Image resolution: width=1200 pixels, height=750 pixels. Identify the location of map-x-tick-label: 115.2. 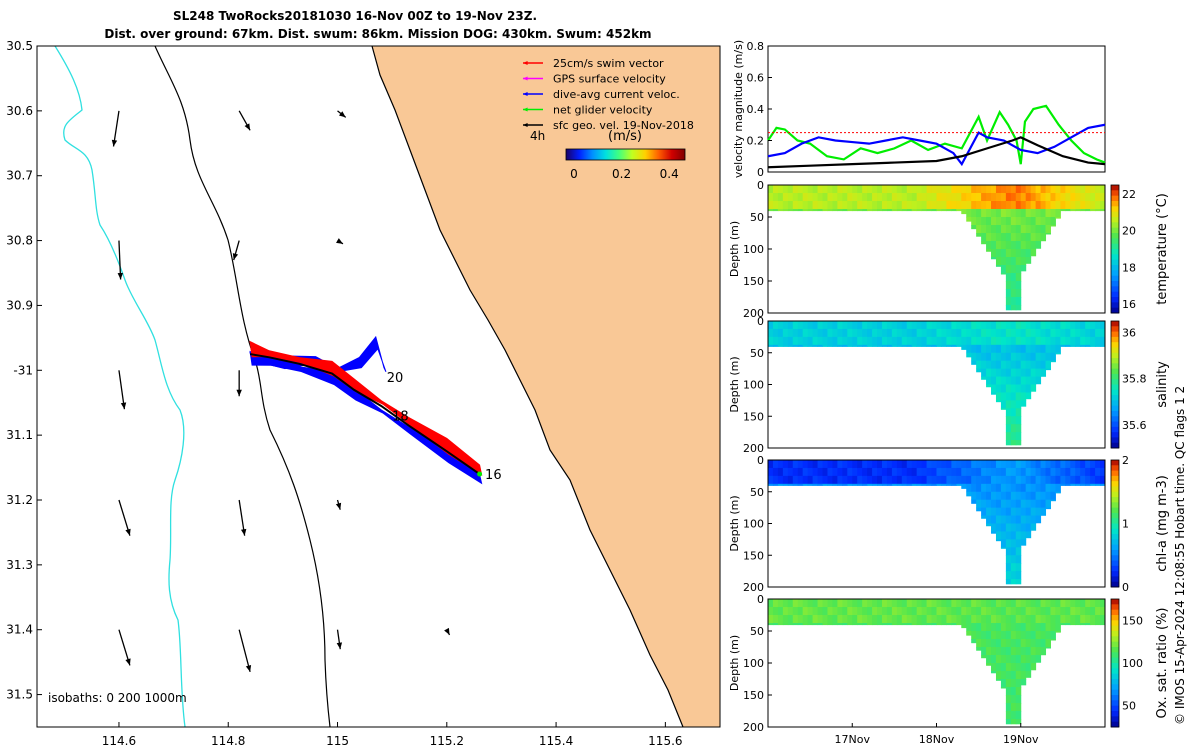
(447, 741).